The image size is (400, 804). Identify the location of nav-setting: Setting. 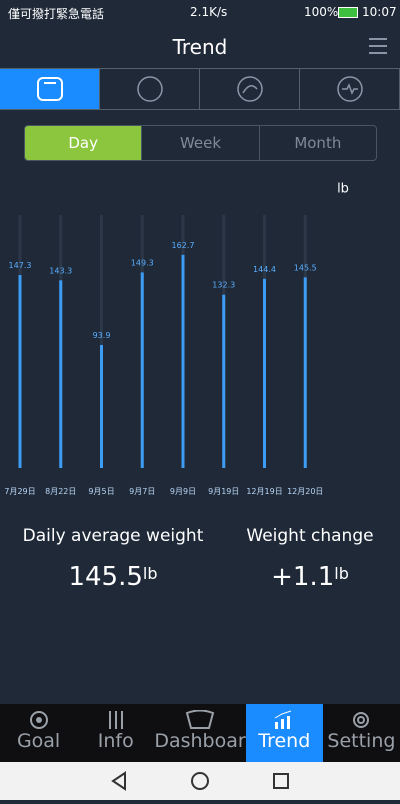
(361, 733).